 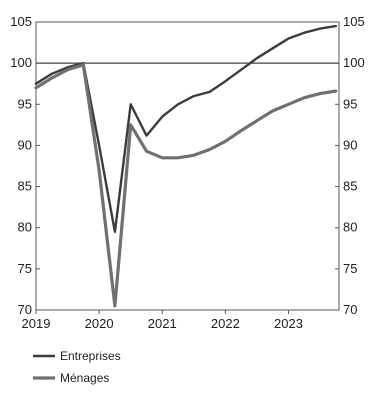 I want to click on x-tick-label: 2019, so click(x=36, y=323).